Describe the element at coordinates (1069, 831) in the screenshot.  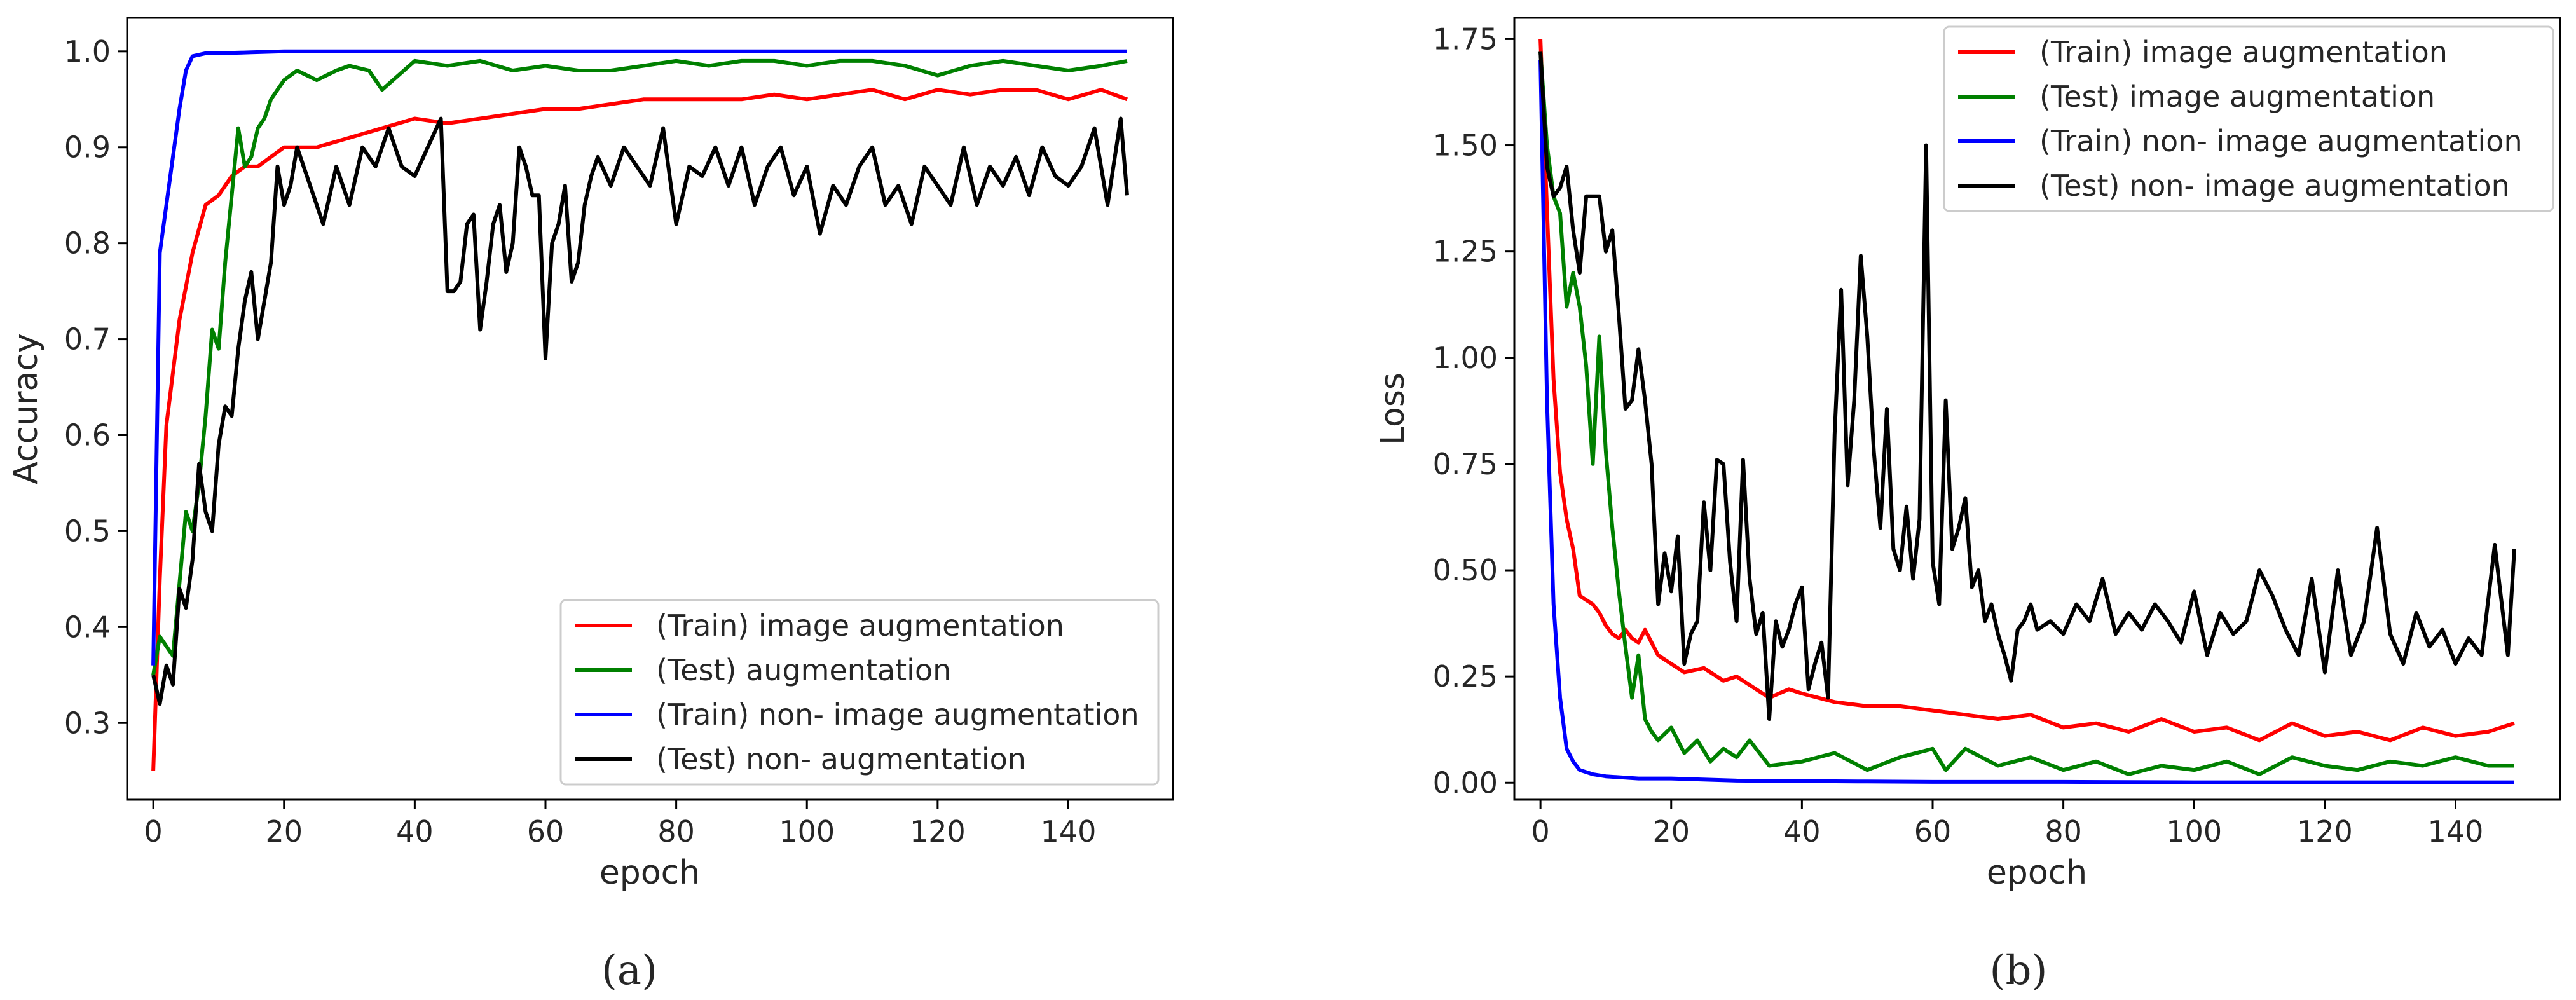
I see `x-tick-label-a-7: 140` at that location.